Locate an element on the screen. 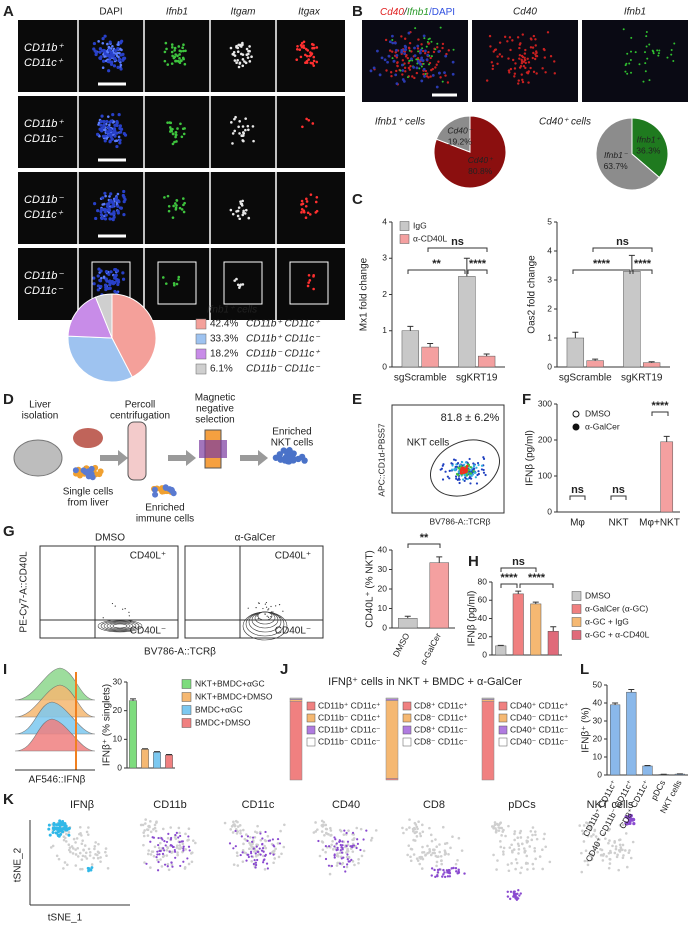  legend-value: 6.1% is located at coordinates (221, 369).